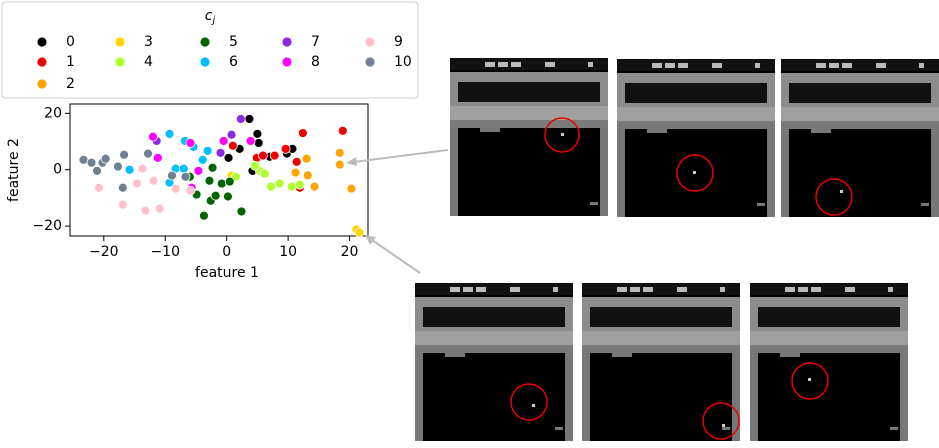  Describe the element at coordinates (233, 62) in the screenshot. I see `legend-label: 6` at that location.